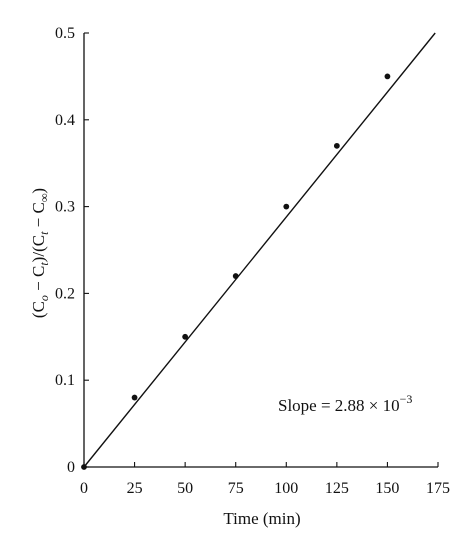  Describe the element at coordinates (261, 518) in the screenshot. I see `x-axis-title: Time (min)` at that location.